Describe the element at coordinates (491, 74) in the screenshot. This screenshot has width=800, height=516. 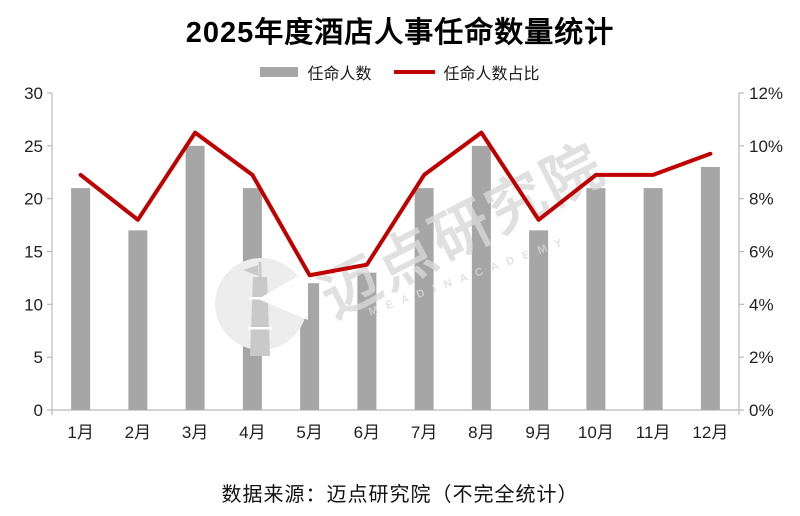
I see `legend-line-label: 任命人数占比` at that location.